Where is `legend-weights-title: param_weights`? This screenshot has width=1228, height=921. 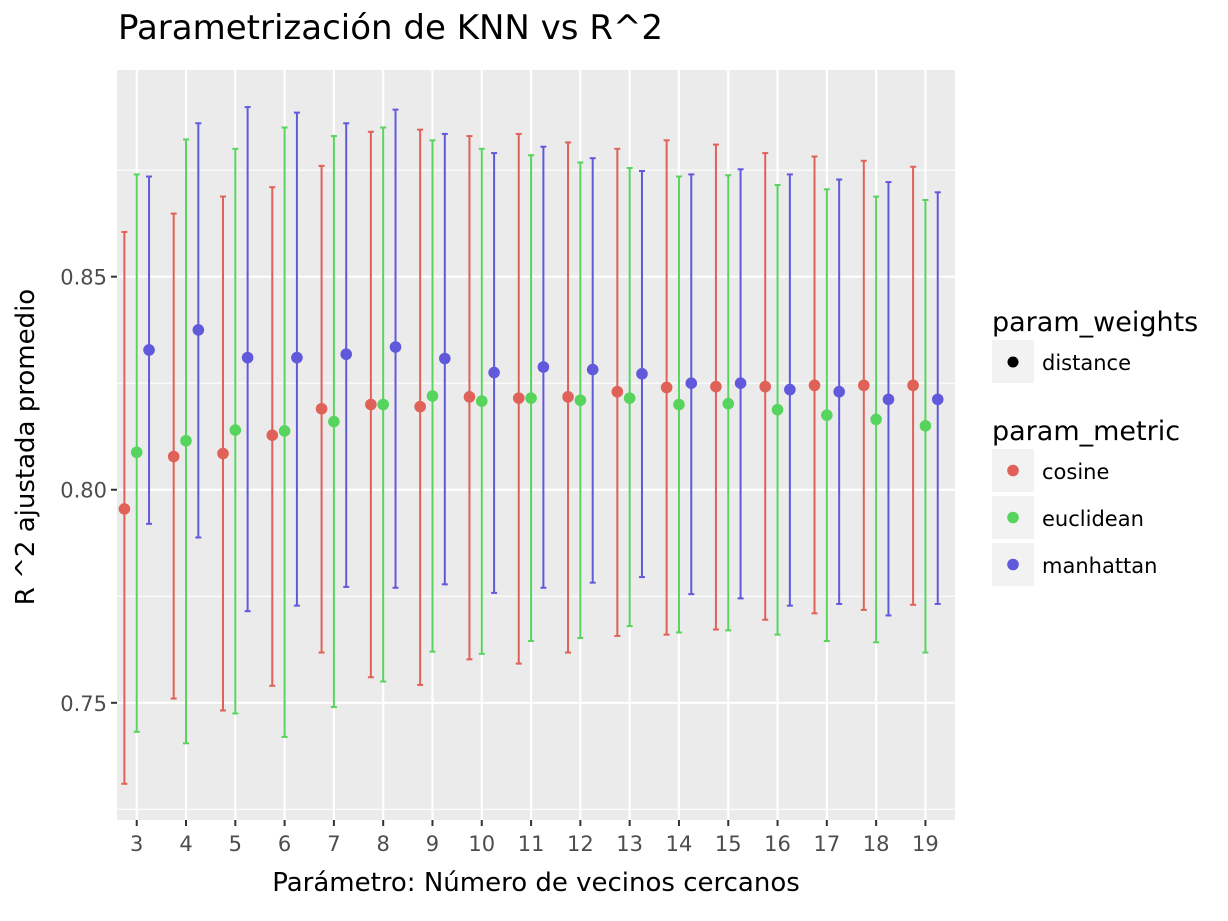 legend-weights-title: param_weights is located at coordinates (1095, 322).